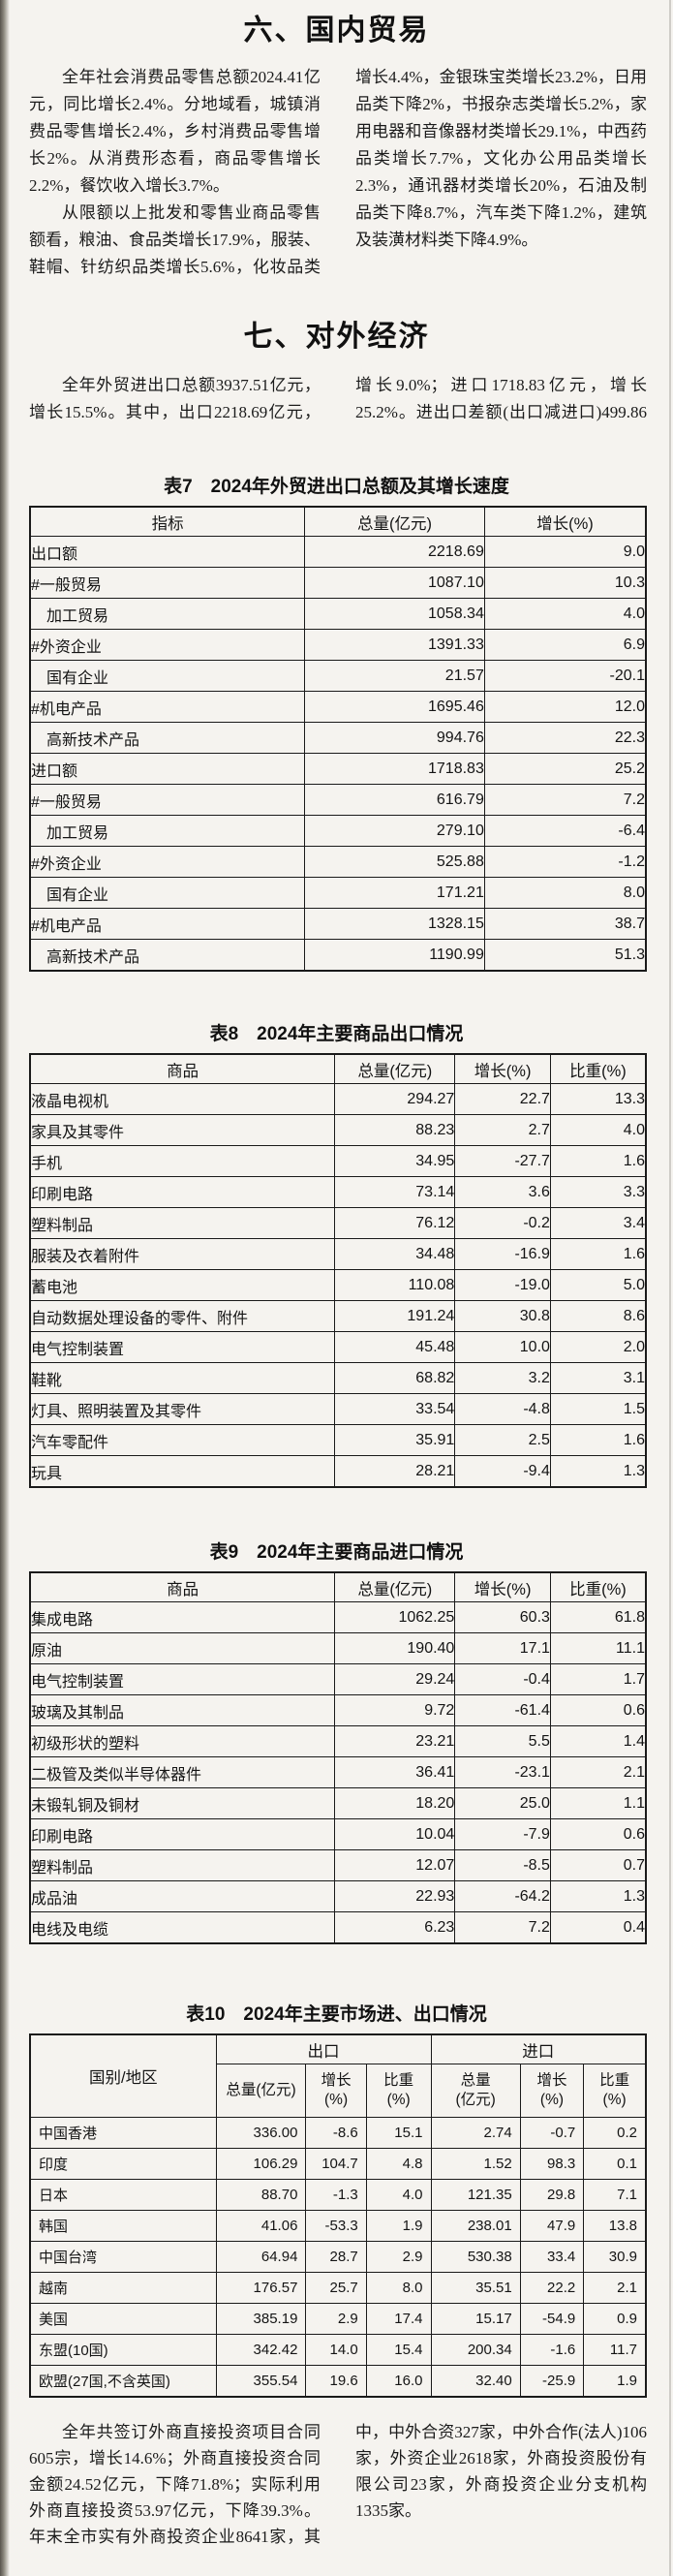  What do you see at coordinates (183, 1409) in the screenshot?
I see `row-label-cell: 灯具、照明装置及其零件` at bounding box center [183, 1409].